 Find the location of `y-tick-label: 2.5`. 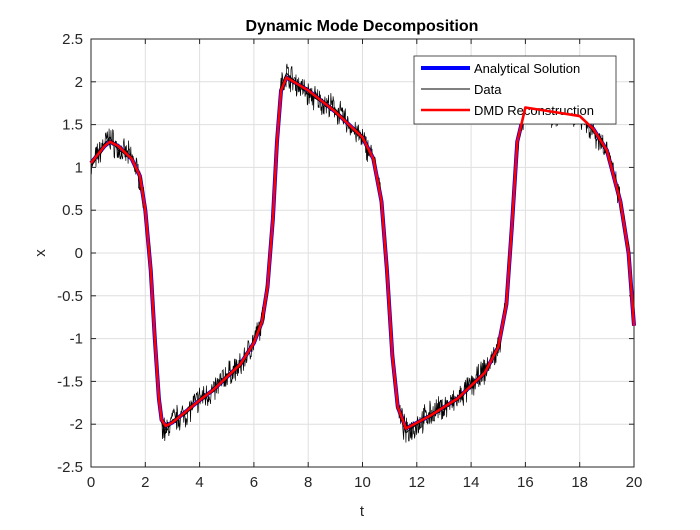

y-tick-label: 2.5 is located at coordinates (72, 39).